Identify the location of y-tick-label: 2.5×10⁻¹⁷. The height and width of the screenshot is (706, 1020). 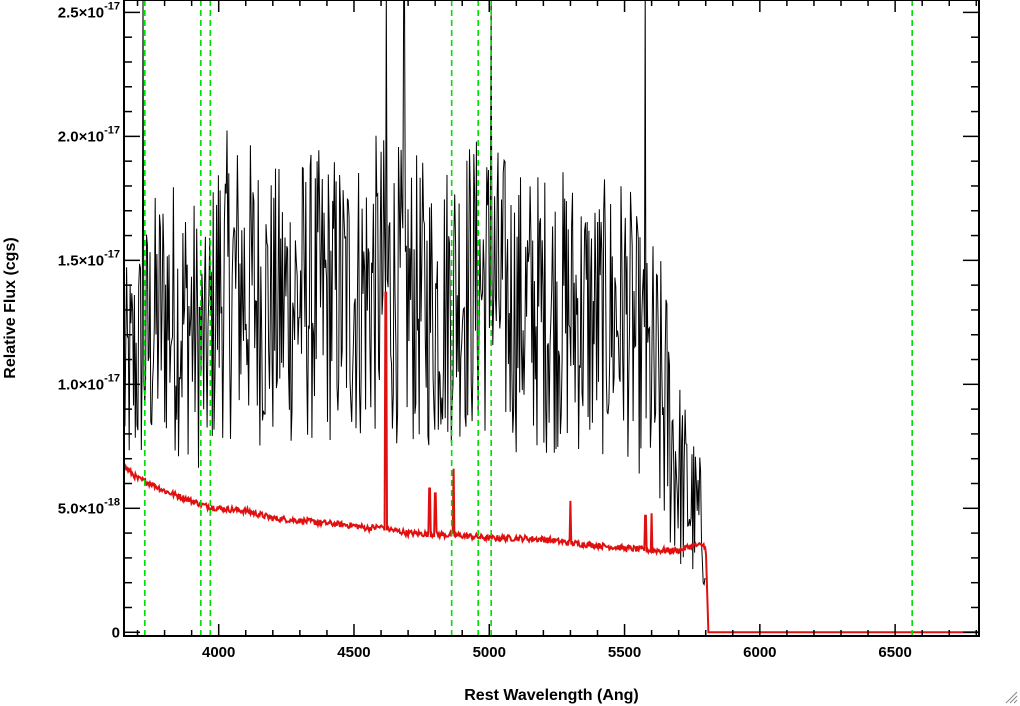
(89, 10).